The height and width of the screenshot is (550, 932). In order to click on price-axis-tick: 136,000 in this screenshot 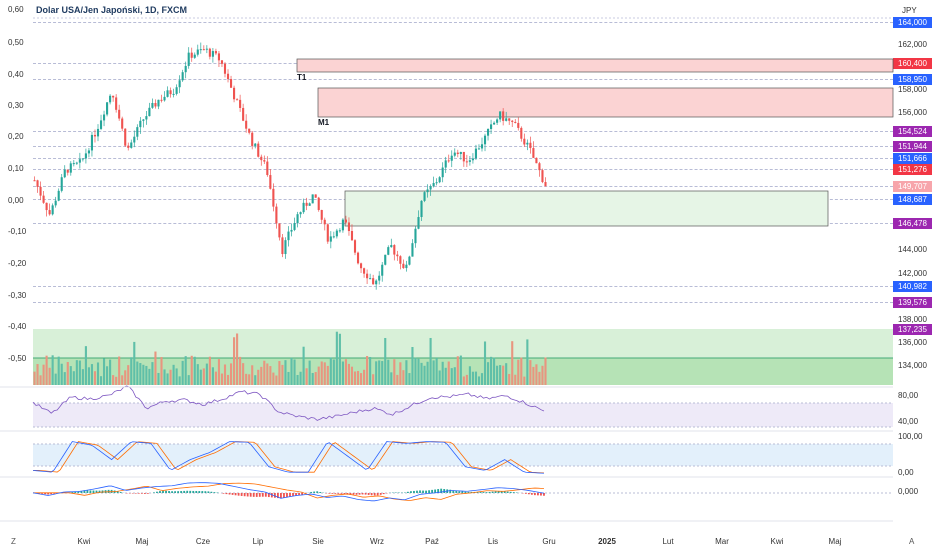, I will do `click(912, 342)`.